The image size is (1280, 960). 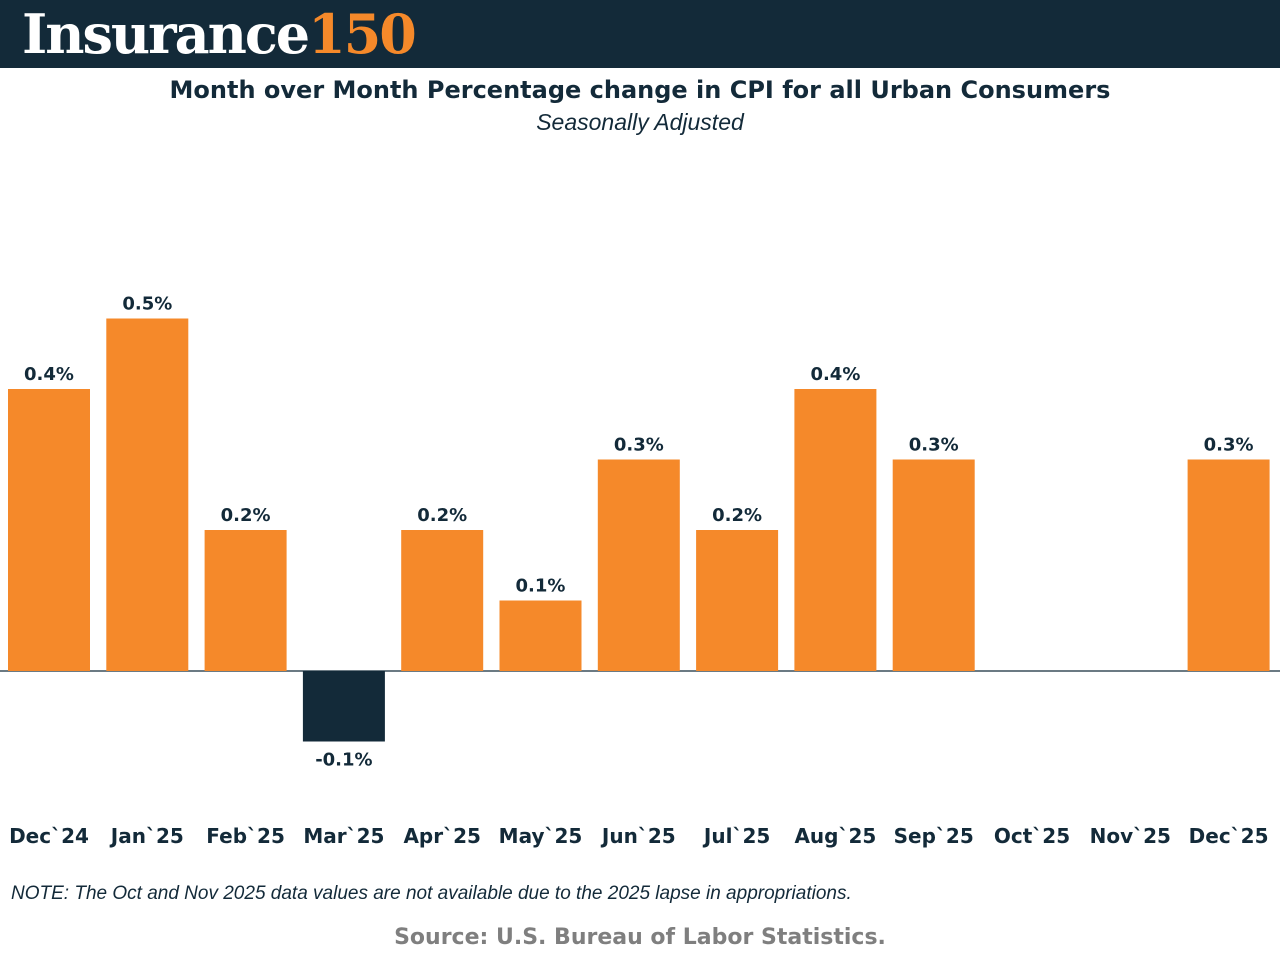 What do you see at coordinates (638, 836) in the screenshot?
I see `x-tick-label: Jun`25` at bounding box center [638, 836].